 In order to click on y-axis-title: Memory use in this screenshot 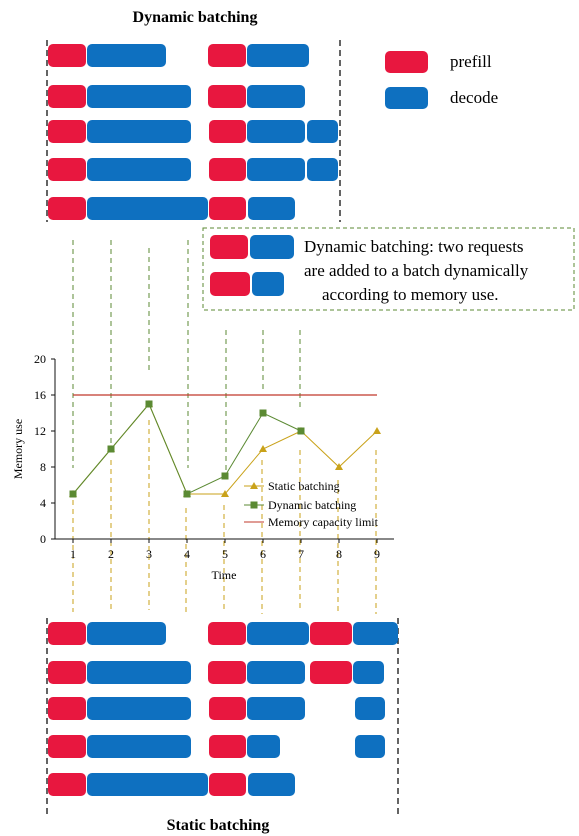, I will do `click(18, 449)`.